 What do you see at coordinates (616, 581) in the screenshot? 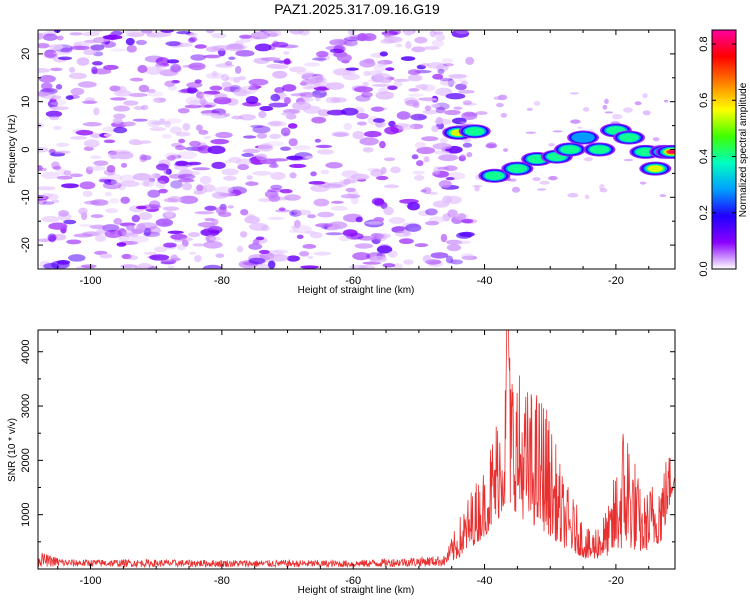
I see `x-tick-label: -20` at bounding box center [616, 581].